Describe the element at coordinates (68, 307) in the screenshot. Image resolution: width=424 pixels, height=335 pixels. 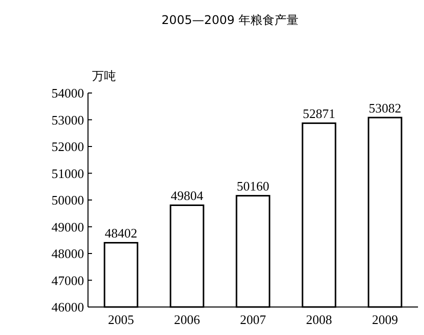
I see `y-tick-label: 46000` at that location.